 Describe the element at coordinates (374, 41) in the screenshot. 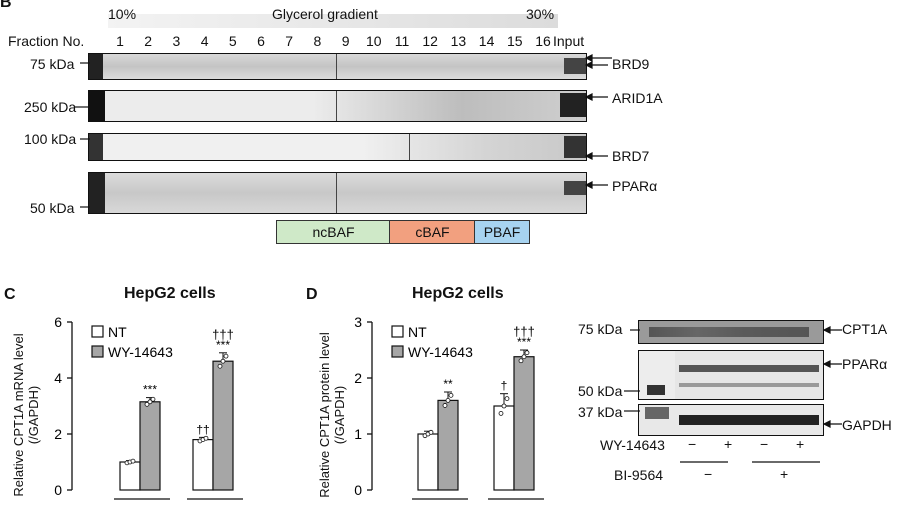

I see `fraction-number: 10` at that location.